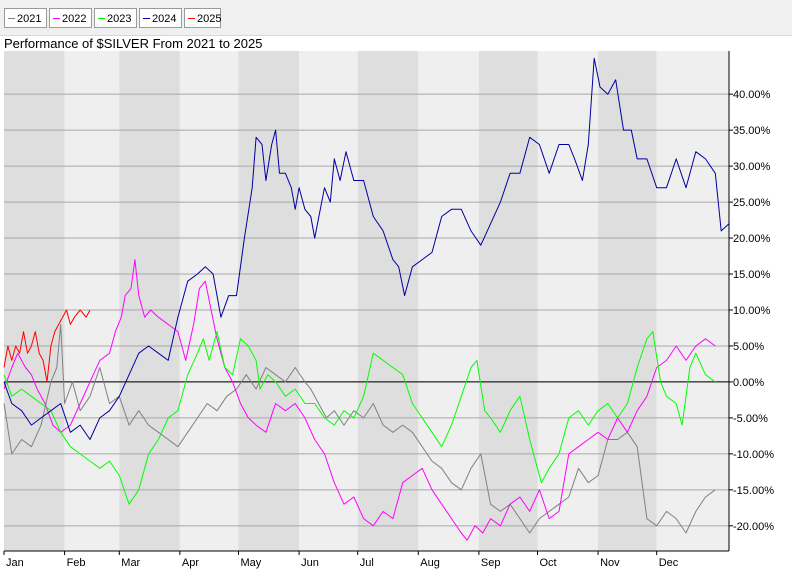  I want to click on y-tick-label: 40.00%, so click(752, 95).